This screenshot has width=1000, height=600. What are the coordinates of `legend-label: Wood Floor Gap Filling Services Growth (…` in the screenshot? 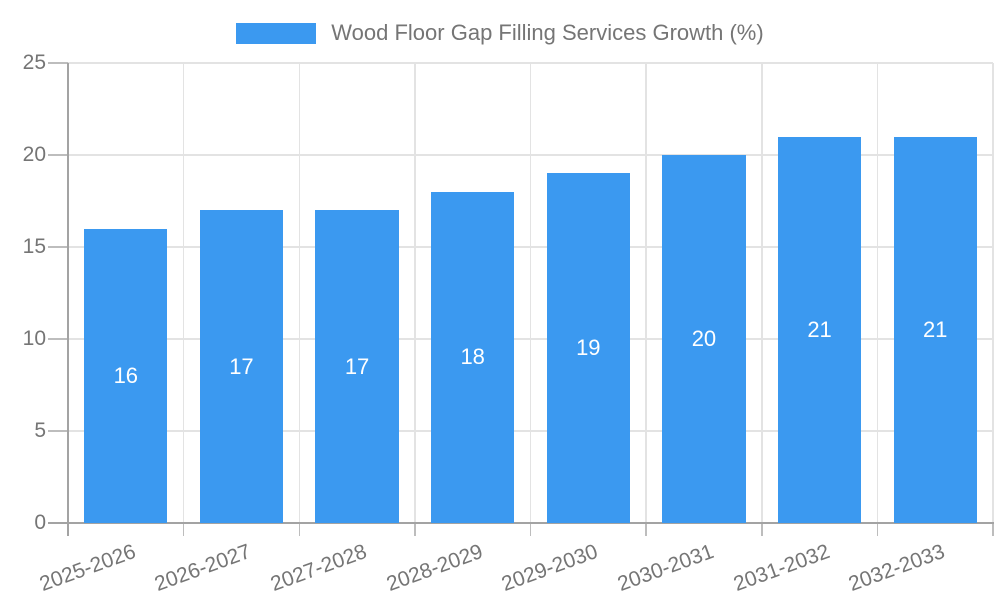 It's located at (547, 32).